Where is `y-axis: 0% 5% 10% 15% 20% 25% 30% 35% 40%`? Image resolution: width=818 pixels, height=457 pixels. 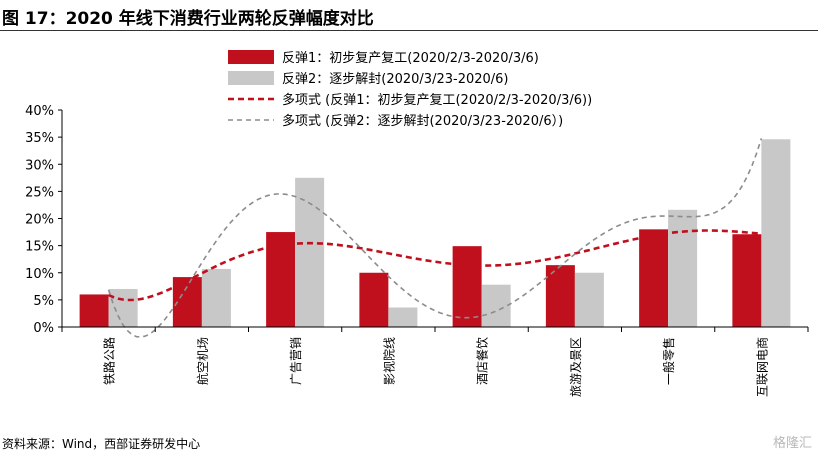 y-axis: 0% 5% 10% 15% 20% 25% 30% 35% 40% is located at coordinates (44, 220).